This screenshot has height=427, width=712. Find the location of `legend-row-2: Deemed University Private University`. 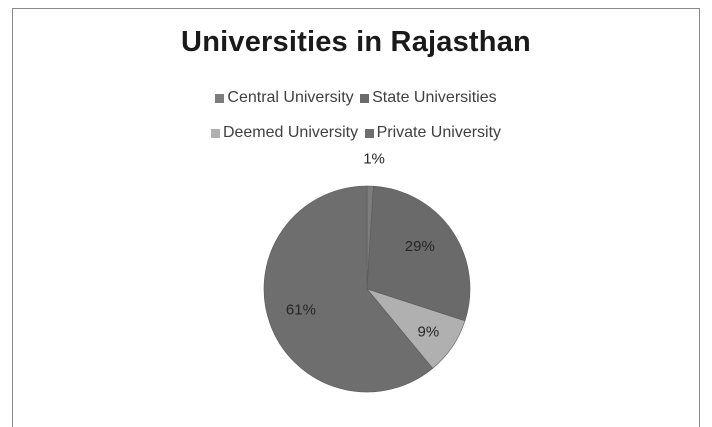

legend-row-2: Deemed University Private University is located at coordinates (356, 133).